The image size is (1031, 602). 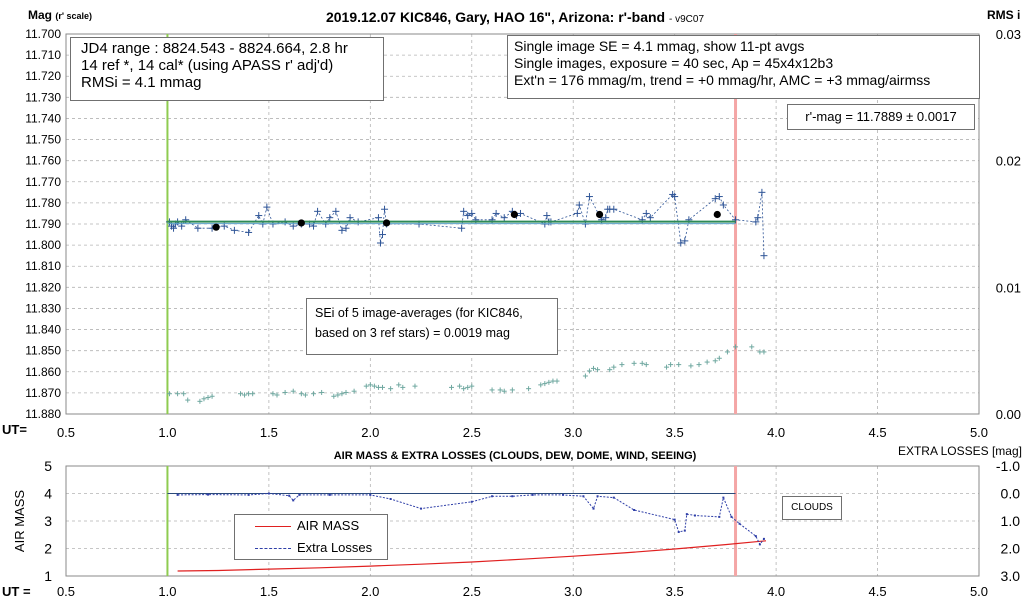 I want to click on upper-x-tick-label: 3.0, so click(x=573, y=432).